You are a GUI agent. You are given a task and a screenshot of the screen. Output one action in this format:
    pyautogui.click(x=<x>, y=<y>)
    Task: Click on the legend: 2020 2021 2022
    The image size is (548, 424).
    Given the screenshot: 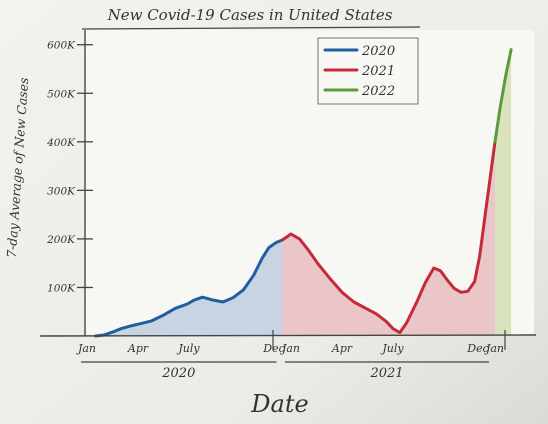 What is the action you would take?
    pyautogui.click(x=368, y=71)
    